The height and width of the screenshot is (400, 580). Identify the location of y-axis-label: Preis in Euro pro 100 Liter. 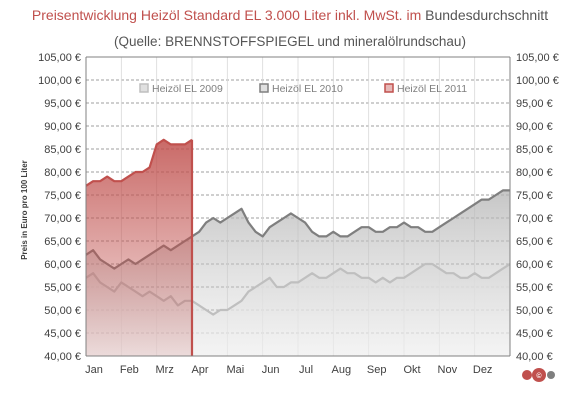
(24, 210).